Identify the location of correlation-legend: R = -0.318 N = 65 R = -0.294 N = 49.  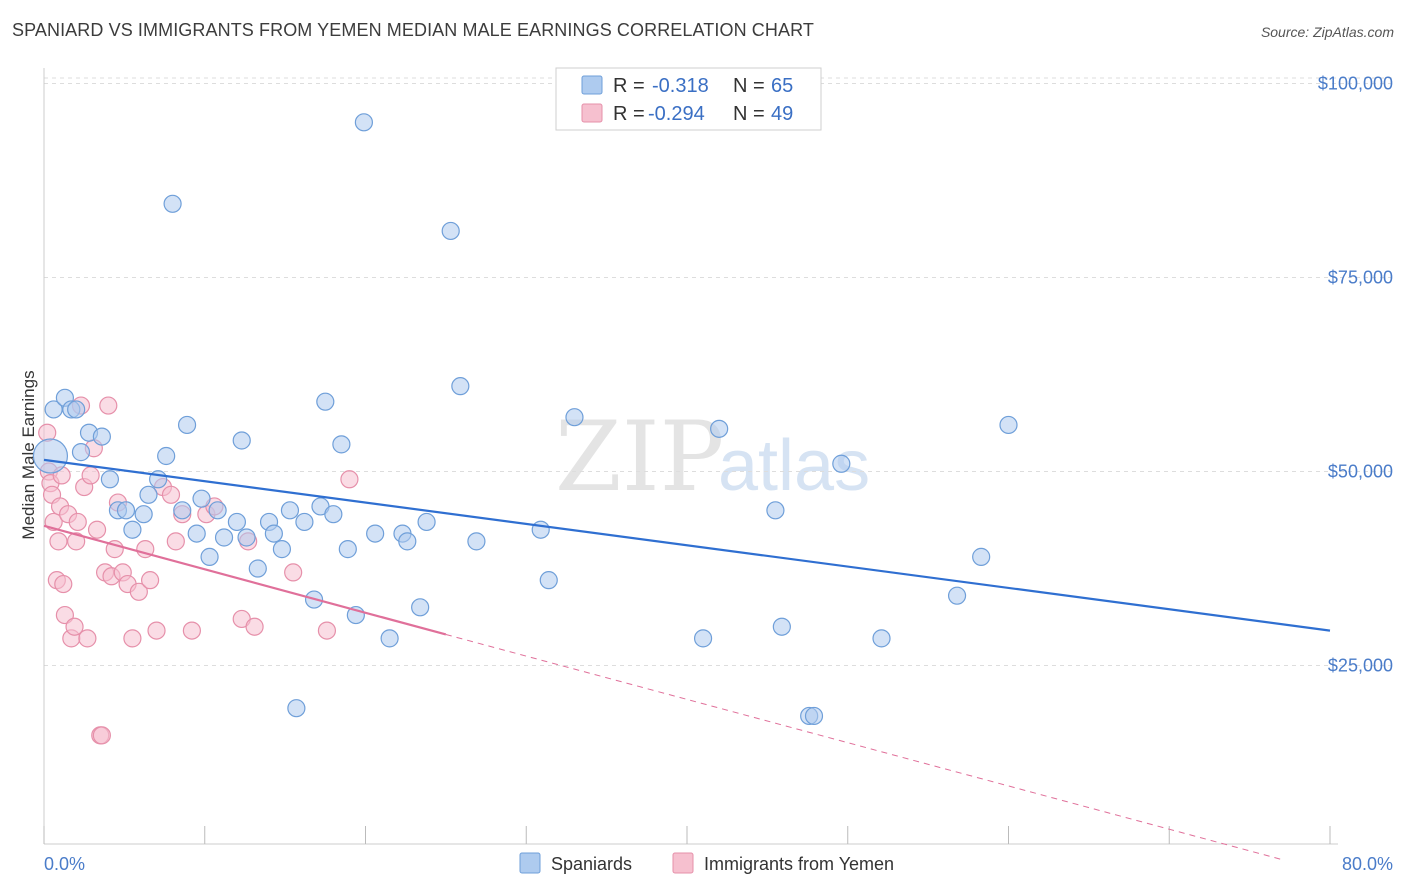
(688, 99).